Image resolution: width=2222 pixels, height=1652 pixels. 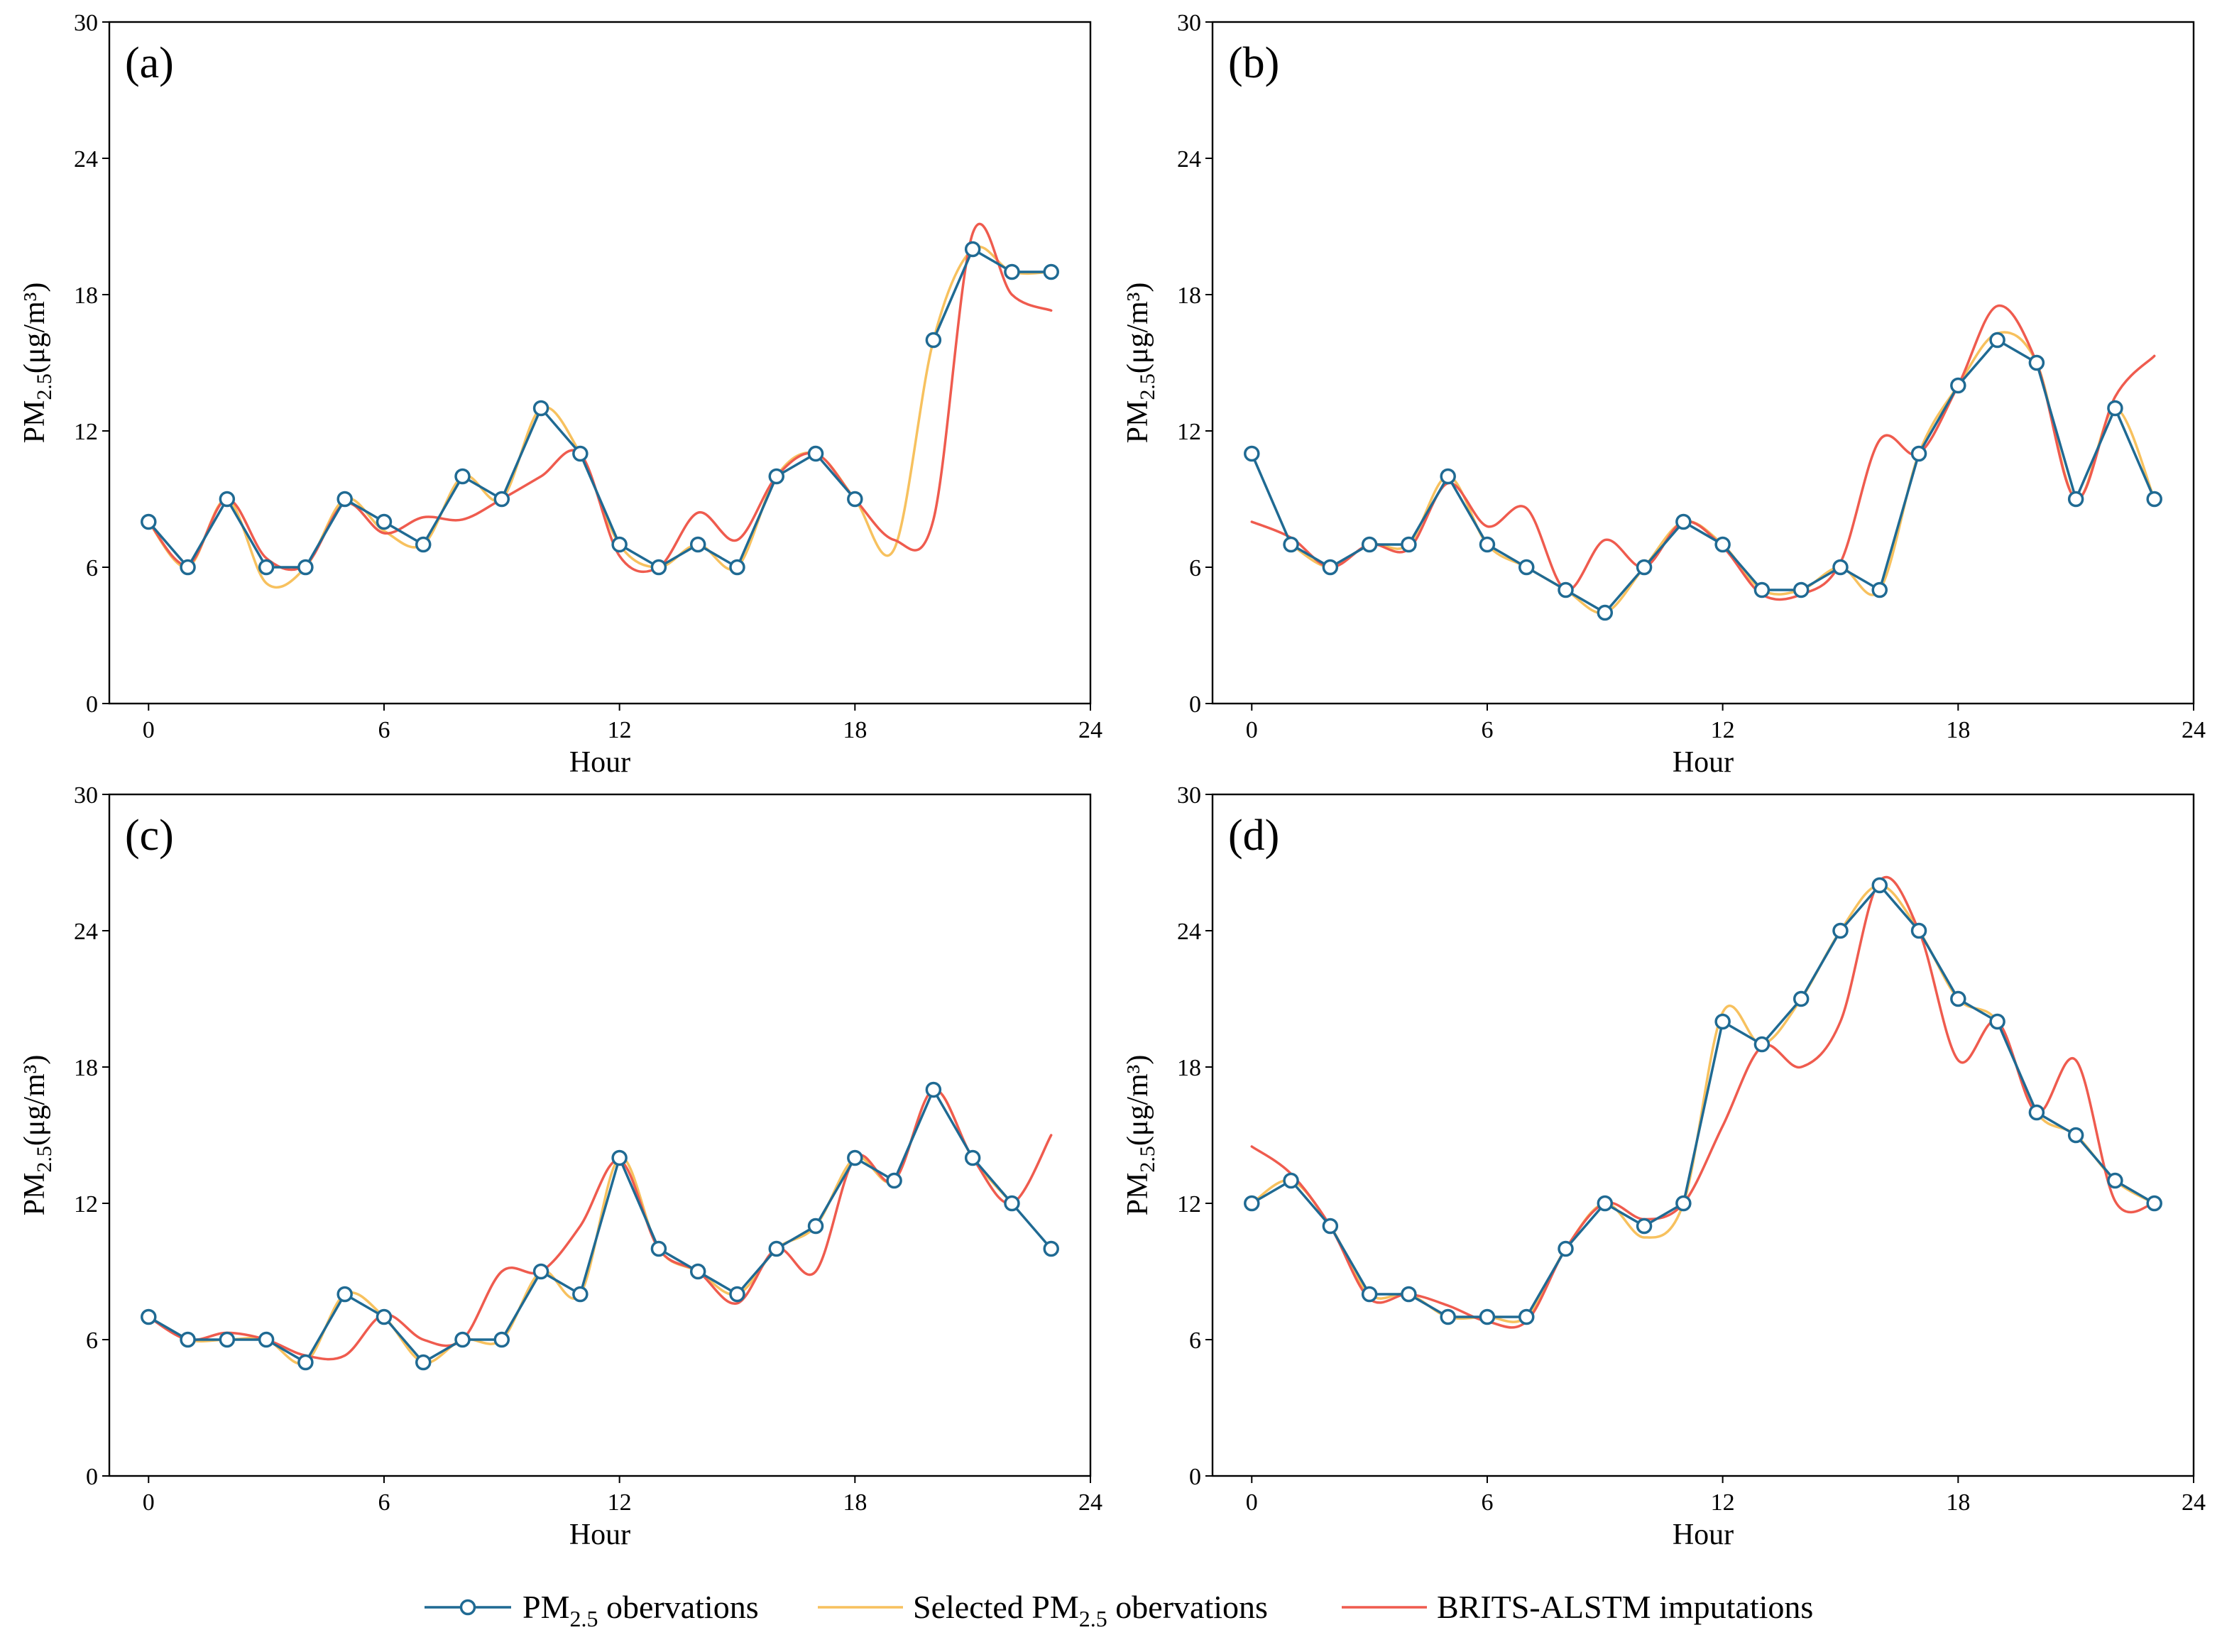 I want to click on legend-imputation-label: BRITS-ALSTM imputations, so click(x=1625, y=1607).